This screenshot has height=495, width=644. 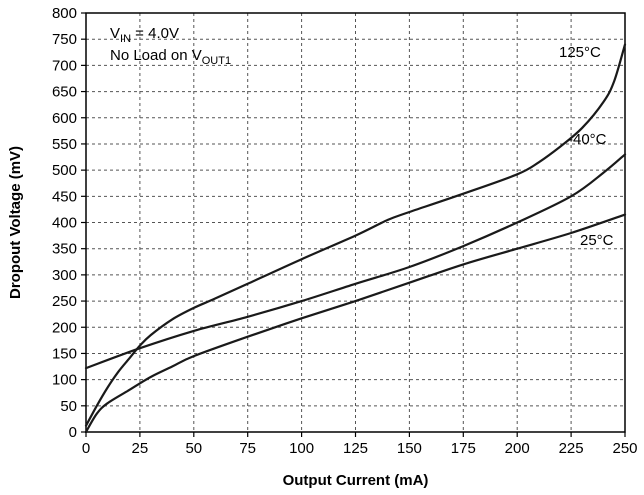 I want to click on y-tick-label-650: 650, so click(x=64, y=92).